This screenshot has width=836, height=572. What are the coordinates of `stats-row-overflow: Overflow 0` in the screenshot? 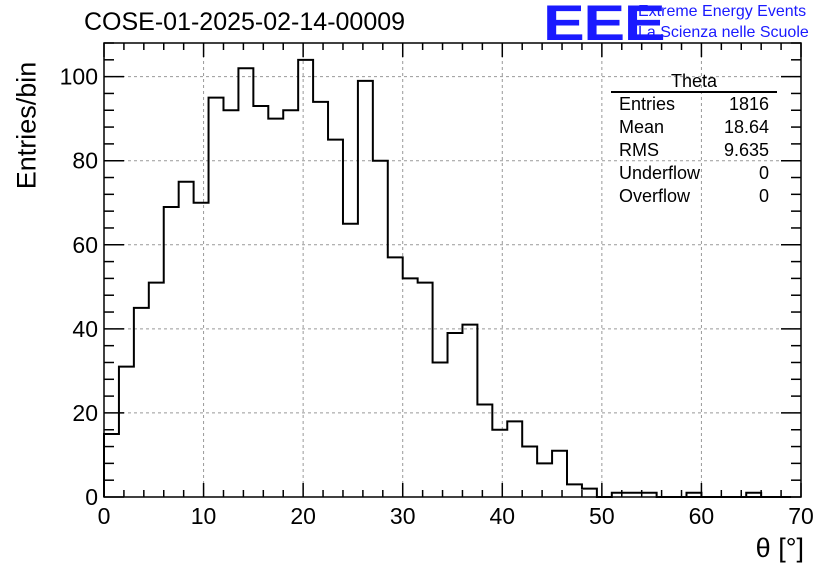 It's located at (694, 196).